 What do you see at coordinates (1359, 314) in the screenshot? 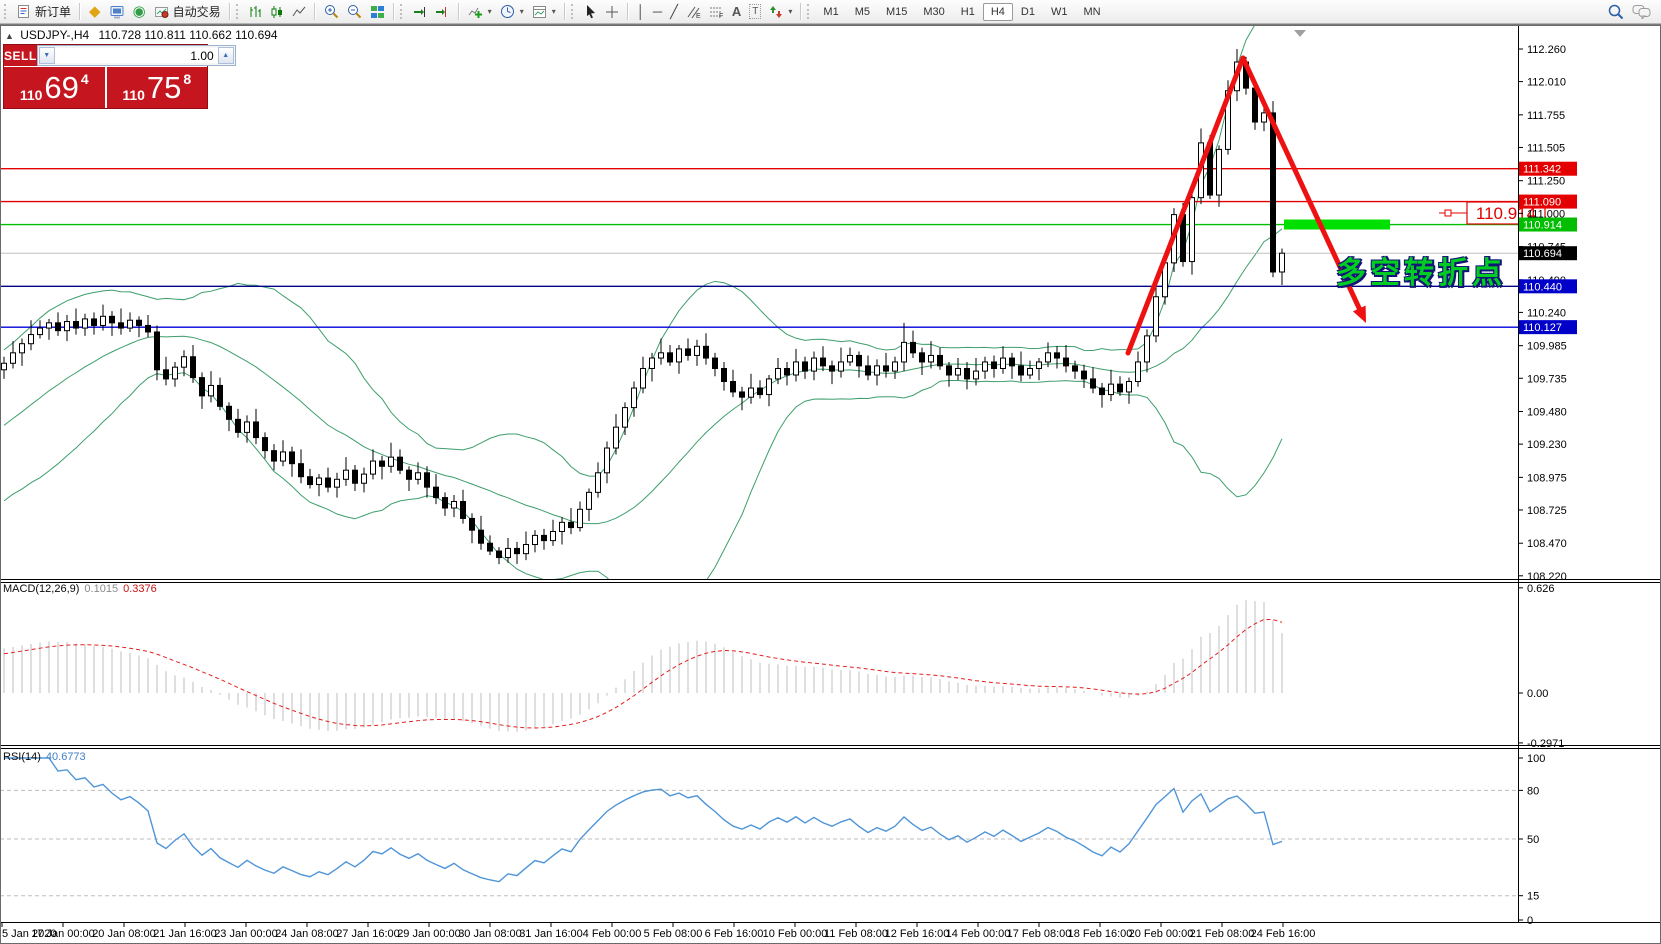
I see `trend-arrow-head` at bounding box center [1359, 314].